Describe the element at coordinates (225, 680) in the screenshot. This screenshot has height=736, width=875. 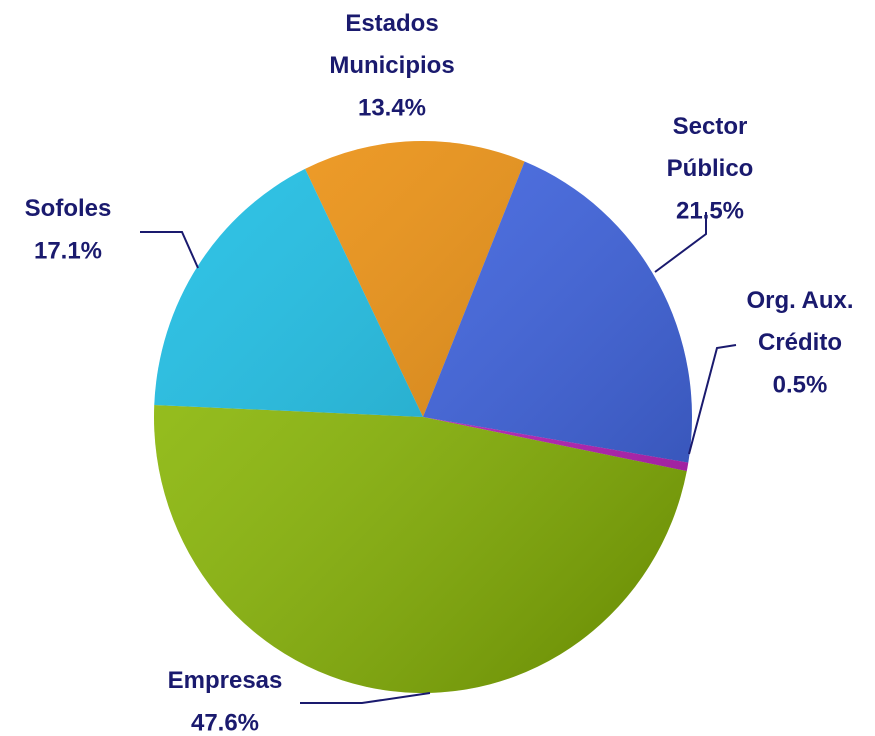
I see `category-label: Empresas` at that location.